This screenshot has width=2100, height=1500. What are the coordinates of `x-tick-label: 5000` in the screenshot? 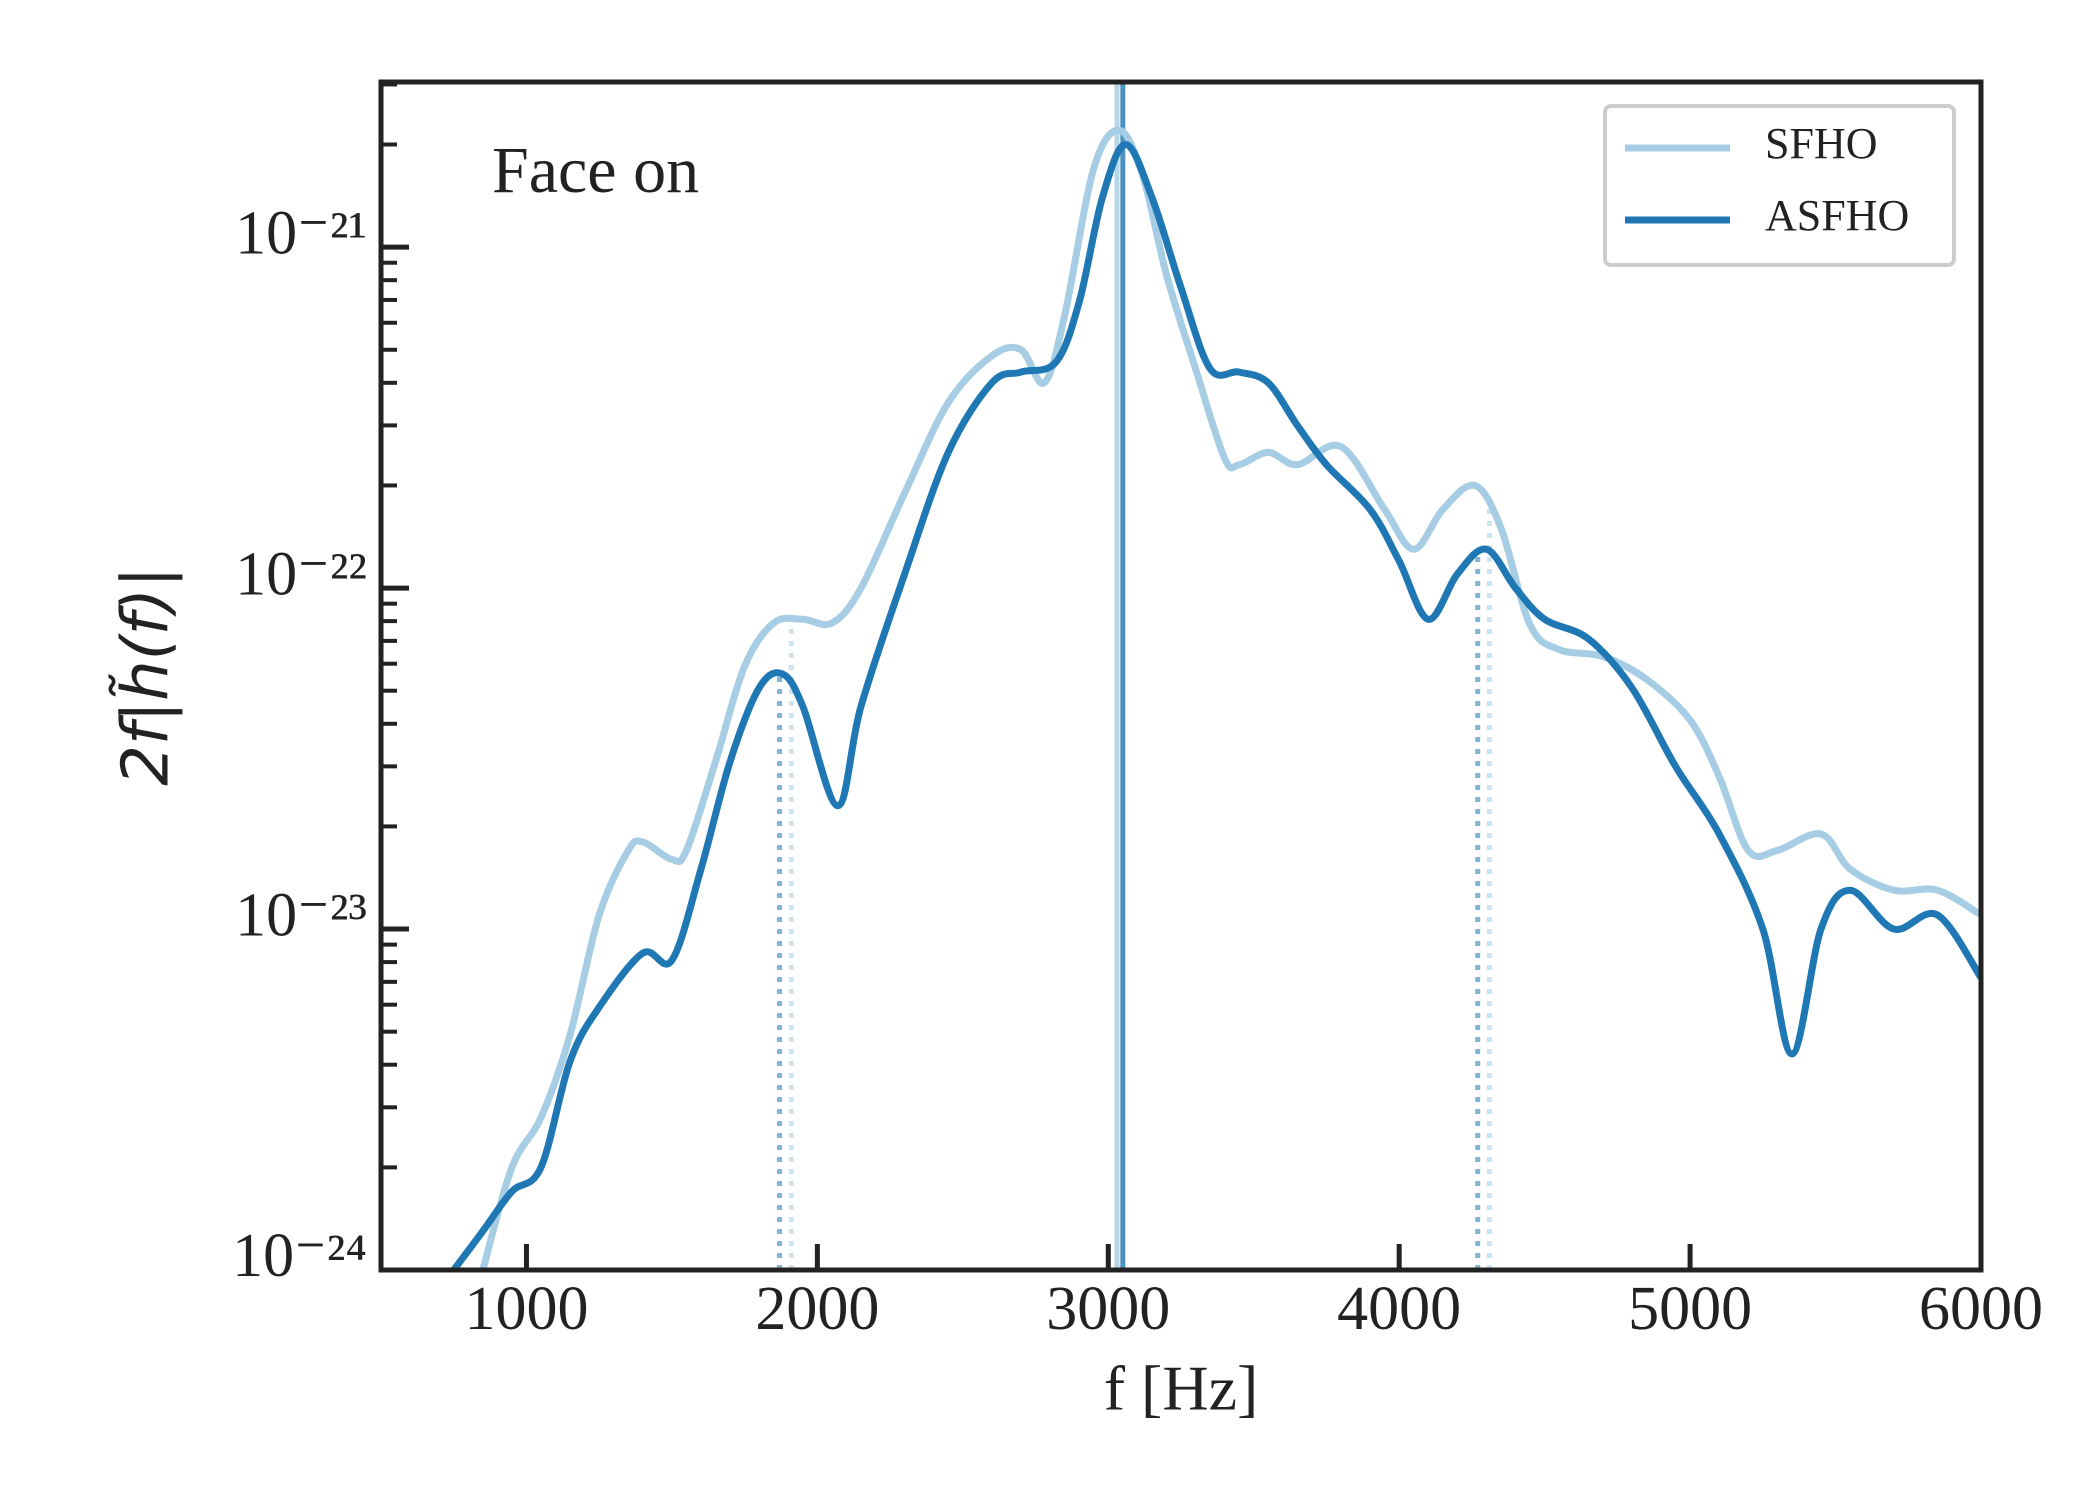 It's located at (1690, 1309).